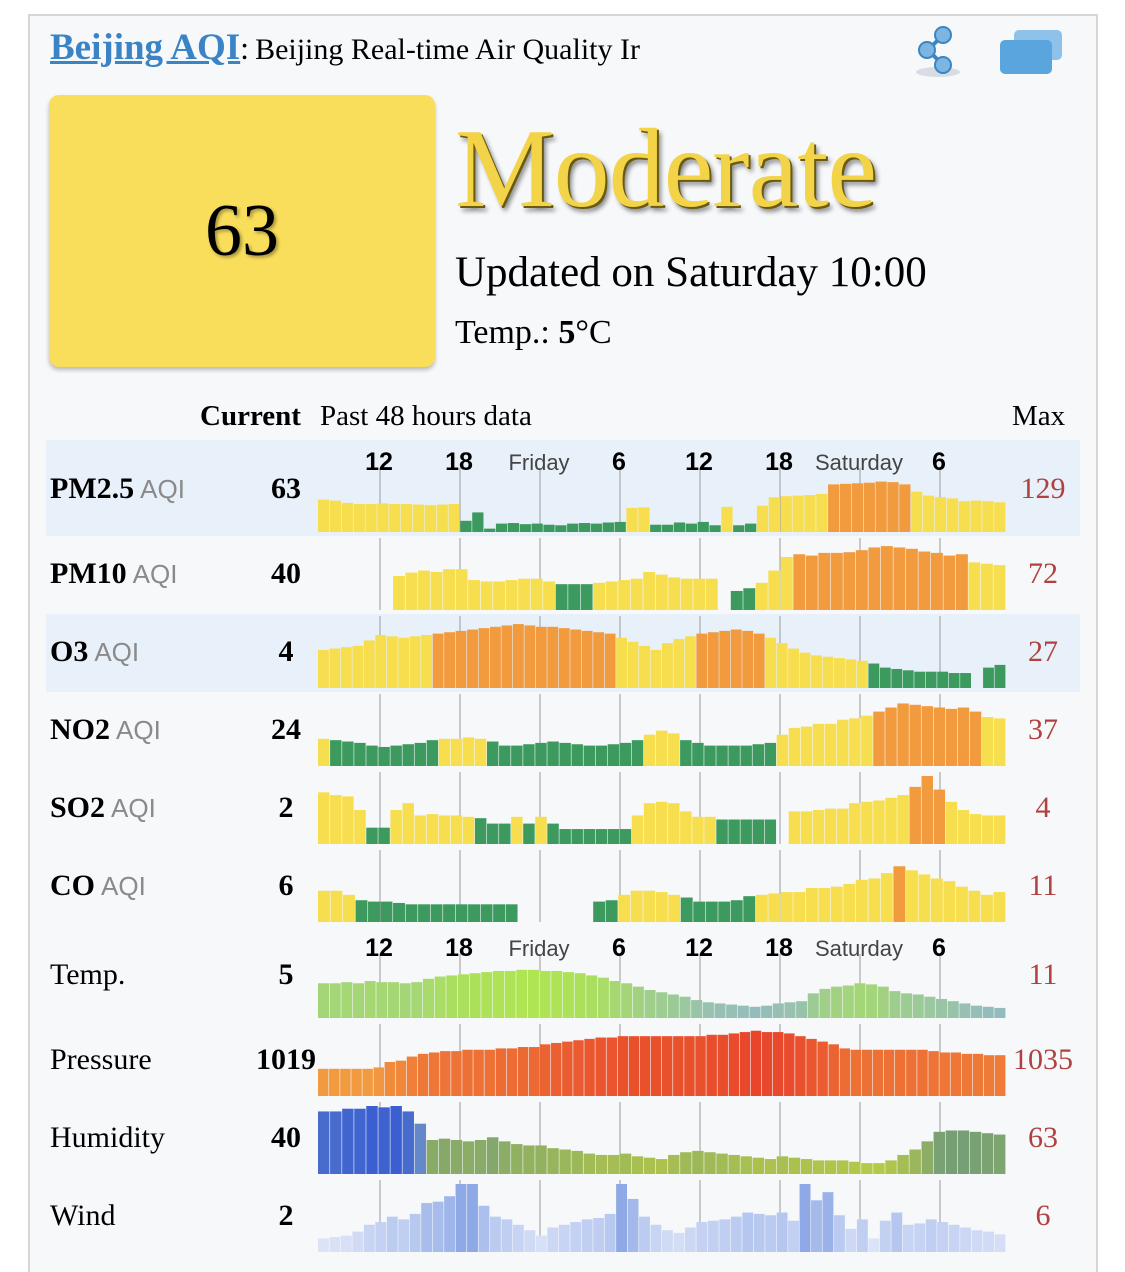 Image resolution: width=1125 pixels, height=1272 pixels. What do you see at coordinates (92, 488) in the screenshot?
I see `pollutant-name: PM2.5` at bounding box center [92, 488].